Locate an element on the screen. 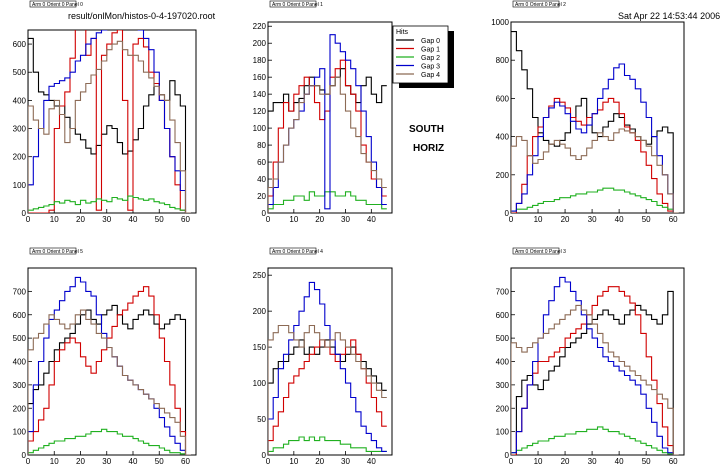 The image size is (721, 469). panel-title-box: Arm 0 Orient 0 Panel 3 is located at coordinates (539, 251).